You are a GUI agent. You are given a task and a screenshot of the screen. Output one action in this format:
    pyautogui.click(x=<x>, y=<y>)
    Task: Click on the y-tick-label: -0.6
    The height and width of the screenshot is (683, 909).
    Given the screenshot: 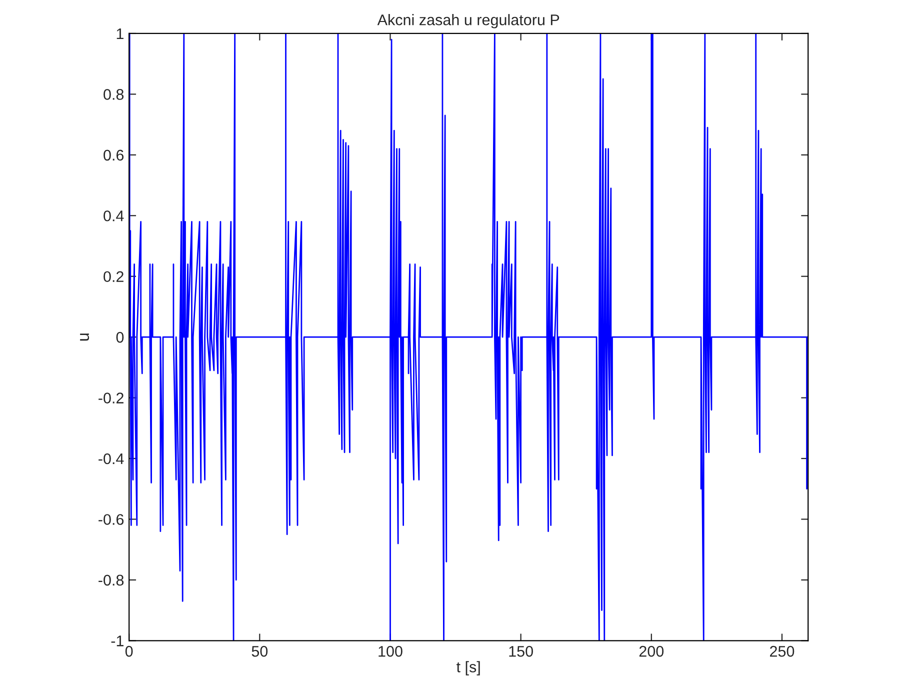 What is the action you would take?
    pyautogui.click(x=111, y=519)
    